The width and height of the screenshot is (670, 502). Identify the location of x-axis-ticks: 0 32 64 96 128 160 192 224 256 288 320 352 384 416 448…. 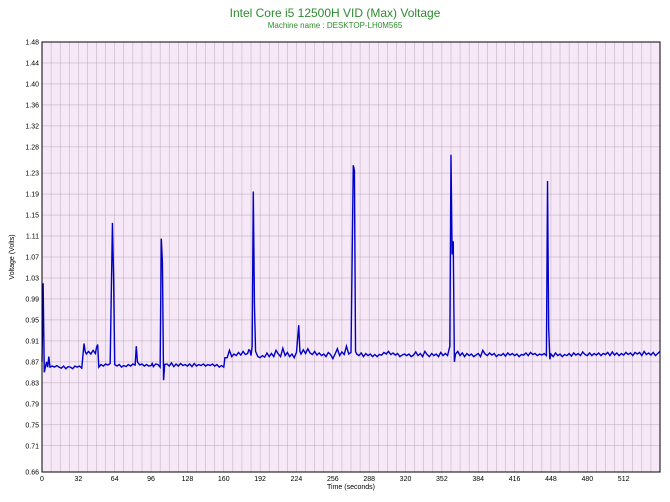
(335, 479).